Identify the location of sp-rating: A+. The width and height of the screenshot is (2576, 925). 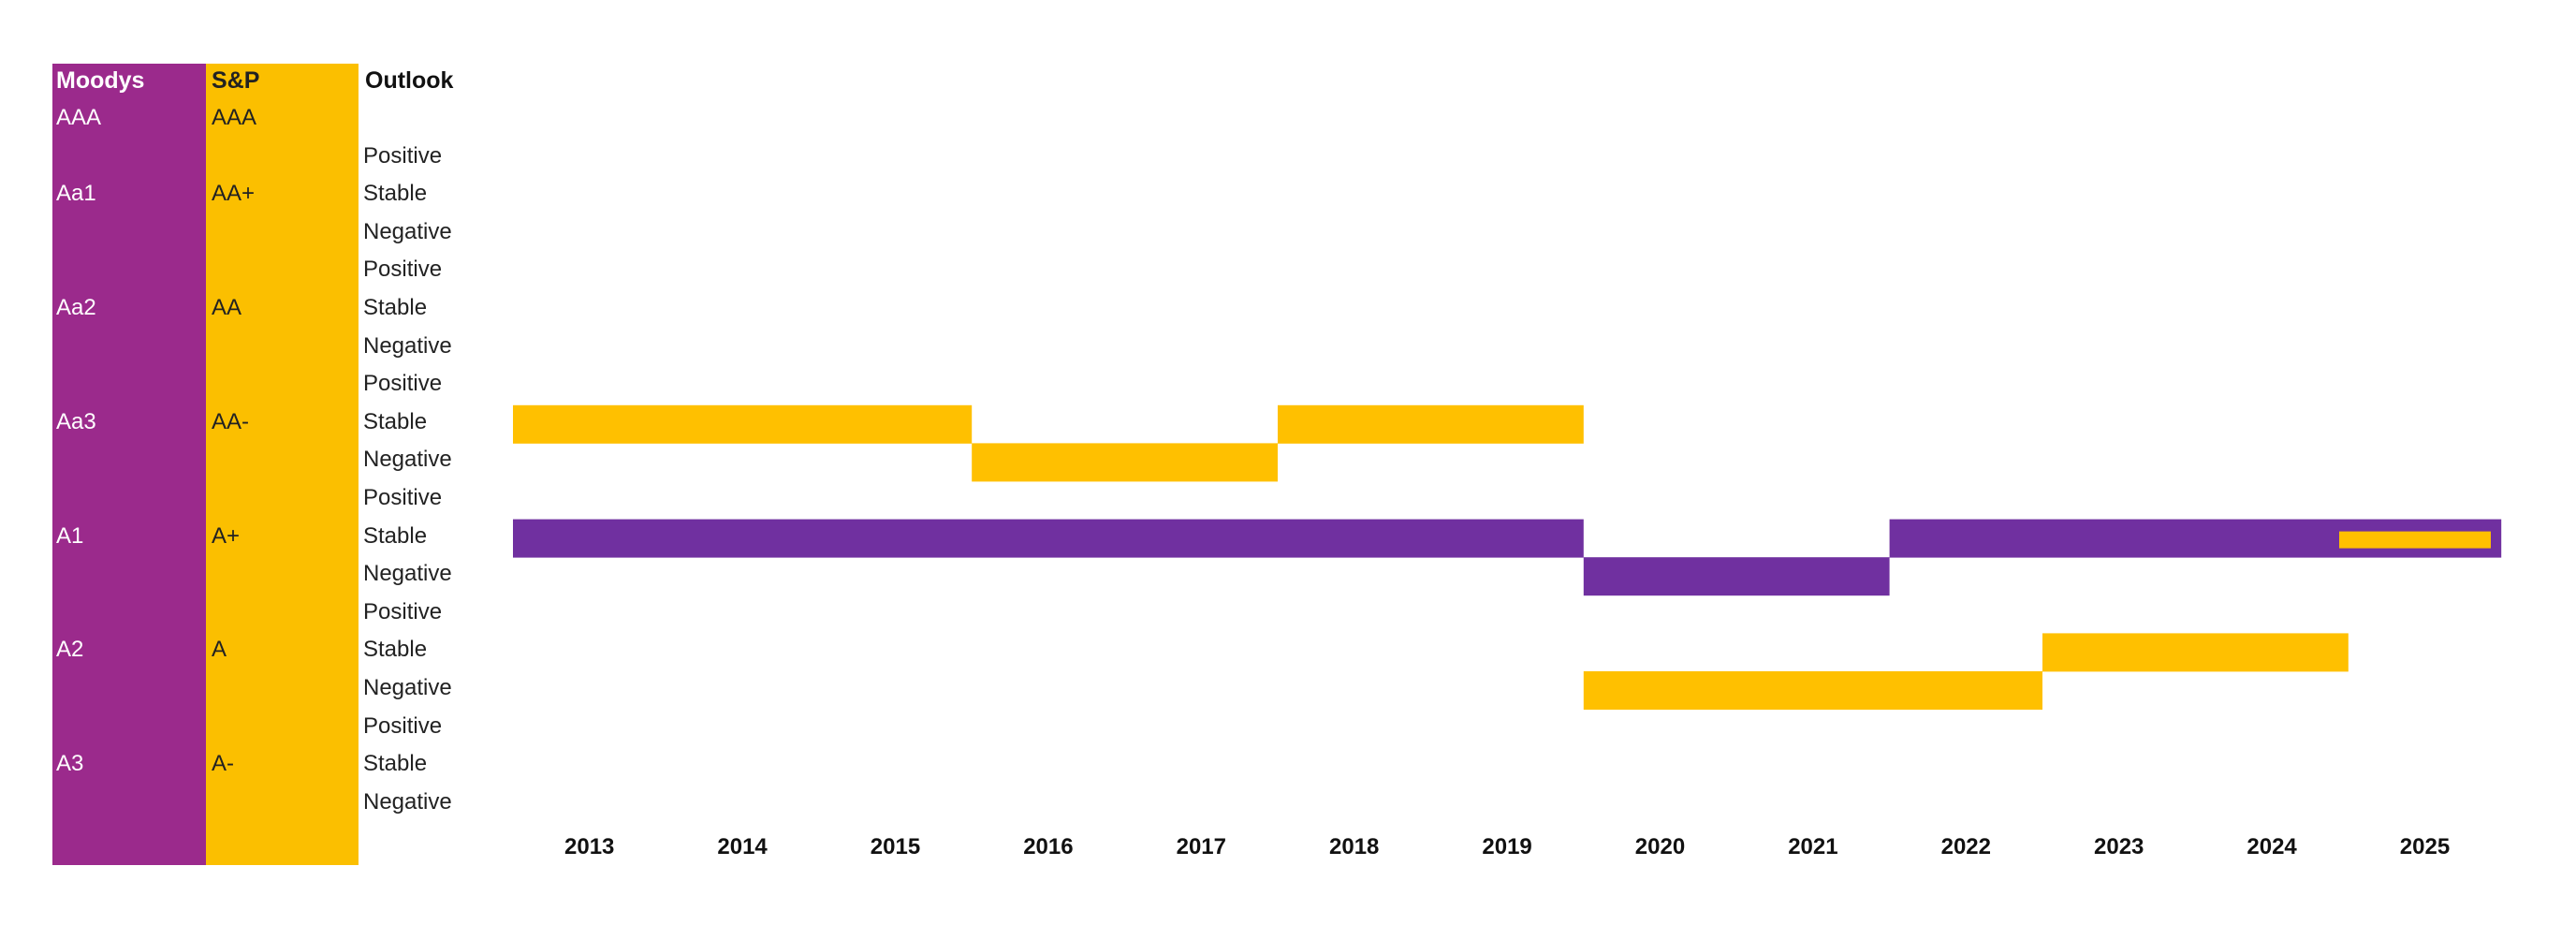
(226, 535).